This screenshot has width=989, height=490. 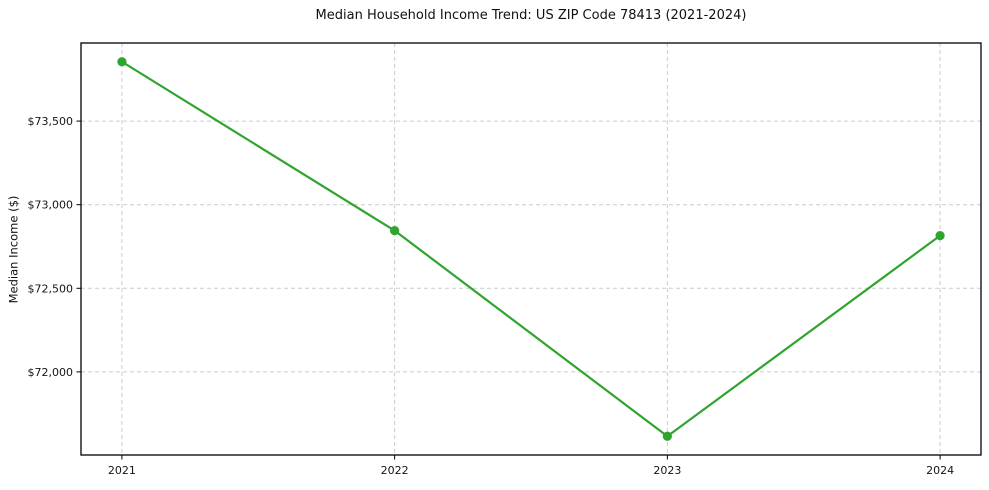 What do you see at coordinates (51, 205) in the screenshot?
I see `y-tick-label: $73,000` at bounding box center [51, 205].